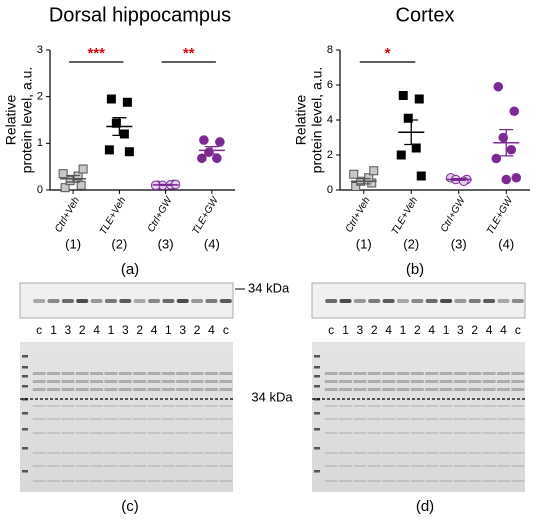 The image size is (550, 521). What do you see at coordinates (330, 190) in the screenshot?
I see `y-tick-label: 0` at bounding box center [330, 190].